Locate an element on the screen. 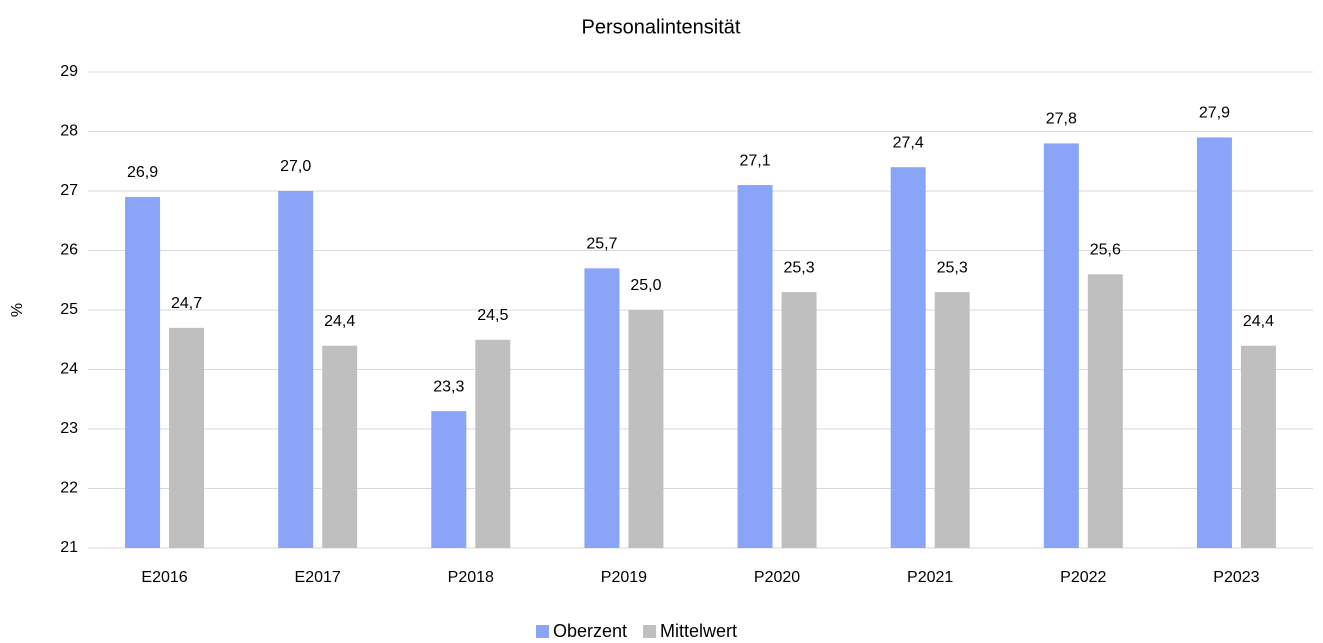 The image size is (1323, 643). x-tick-label: P2021 is located at coordinates (930, 577).